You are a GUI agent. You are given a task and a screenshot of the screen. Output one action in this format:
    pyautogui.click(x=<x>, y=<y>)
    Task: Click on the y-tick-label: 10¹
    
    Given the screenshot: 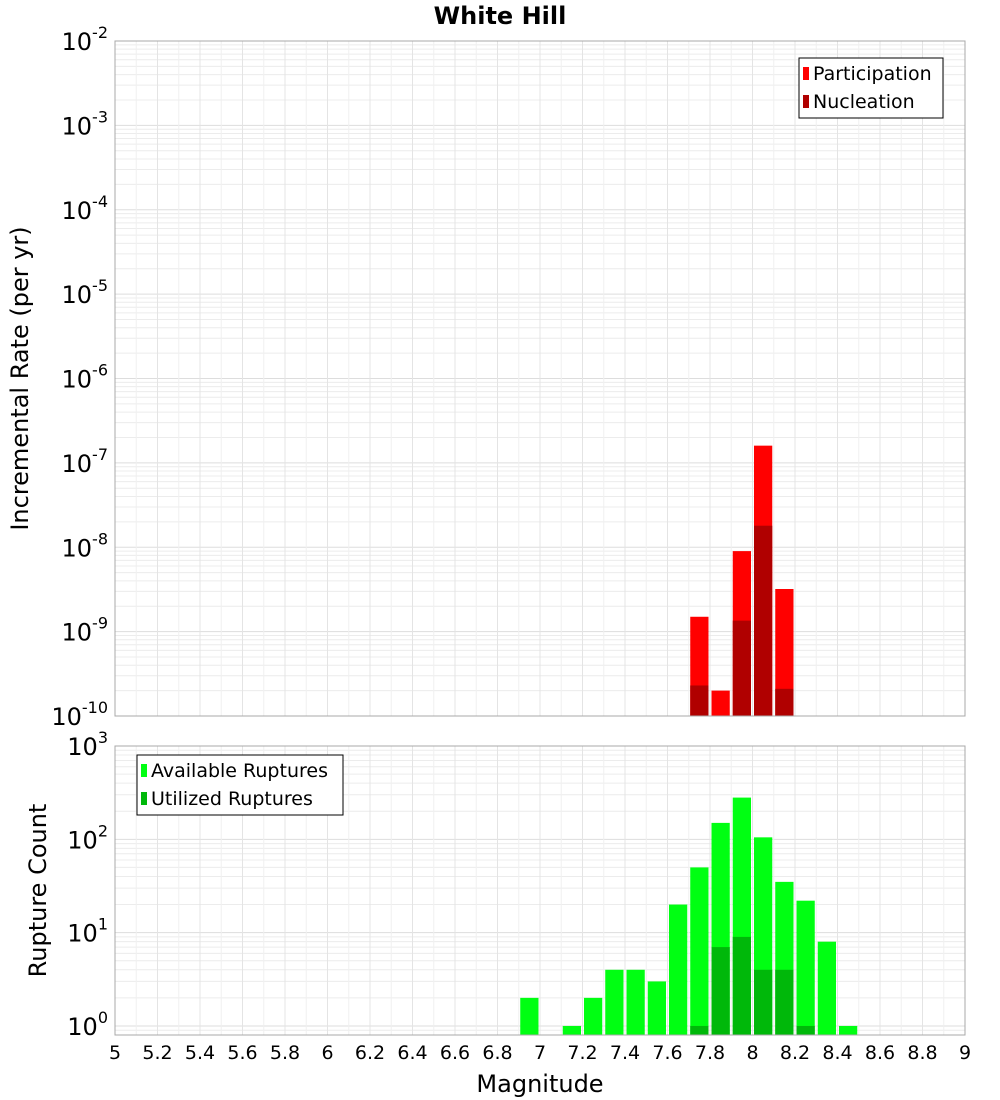 What is the action you would take?
    pyautogui.click(x=87, y=931)
    